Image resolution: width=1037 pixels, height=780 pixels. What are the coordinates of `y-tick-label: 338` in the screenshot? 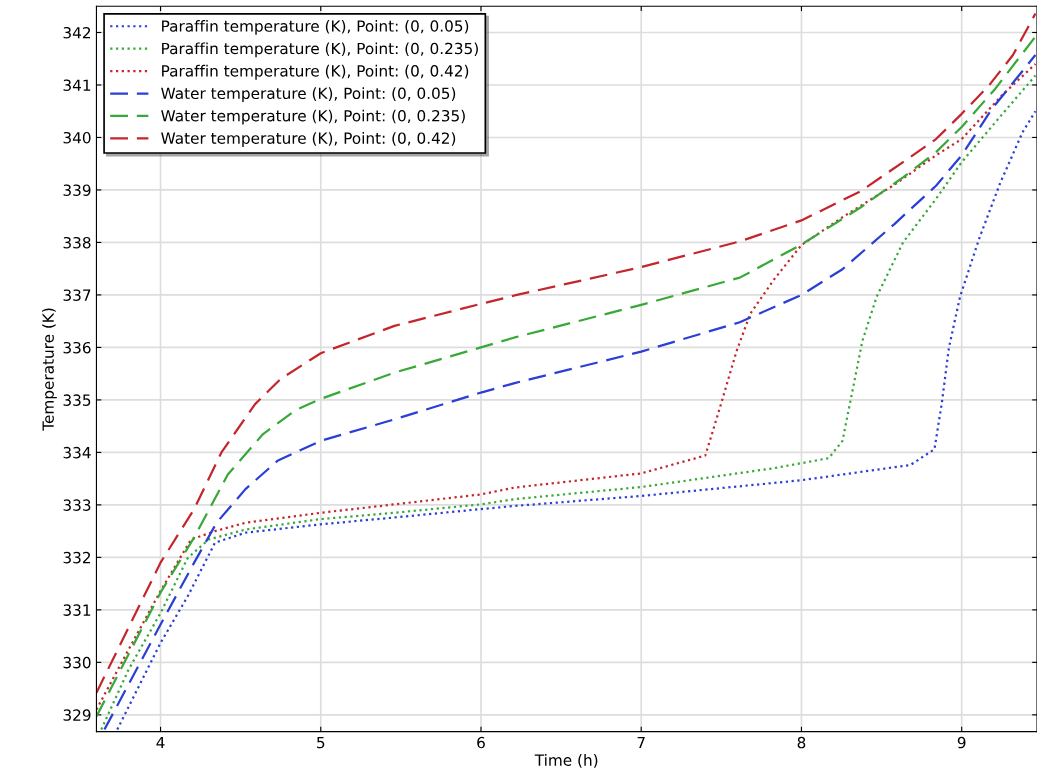 It's located at (77, 242).